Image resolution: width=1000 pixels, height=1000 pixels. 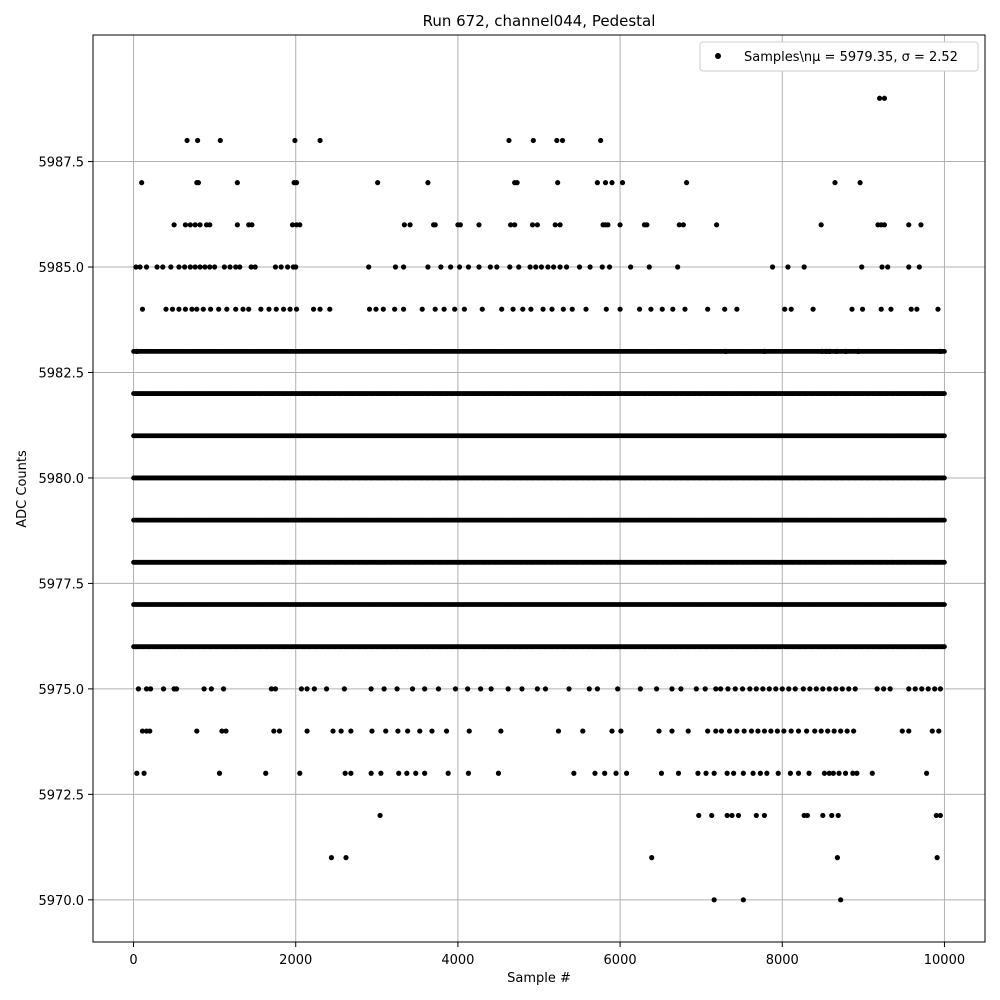 I want to click on y-tick-label: 5985.0, so click(x=62, y=268).